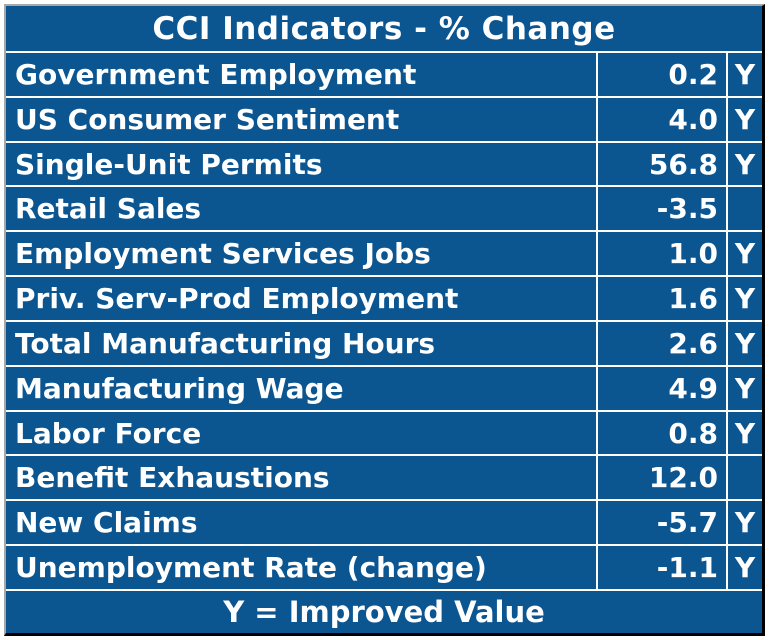 The height and width of the screenshot is (640, 776). What do you see at coordinates (108, 433) in the screenshot?
I see `indicator-label: Labor Force` at bounding box center [108, 433].